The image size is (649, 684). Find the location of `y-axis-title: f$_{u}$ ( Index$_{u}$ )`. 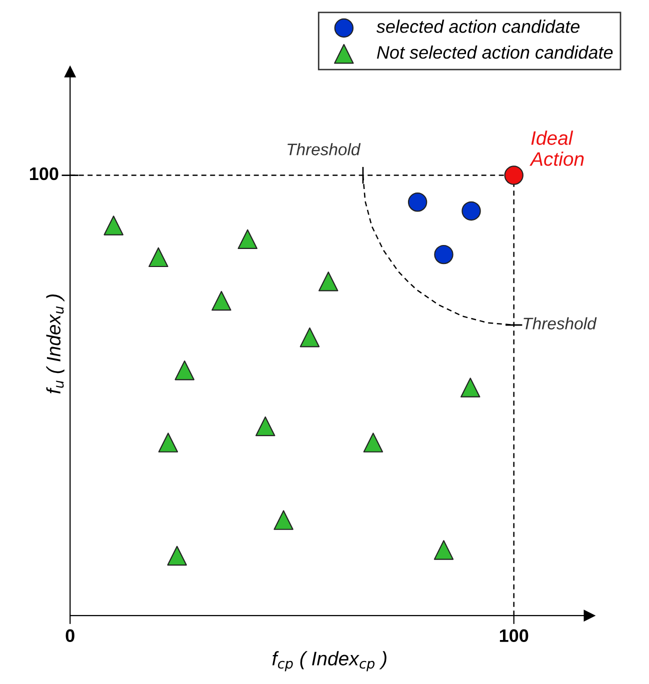

y-axis-title: f$_{u}$ ( Index$_{u}$ ) is located at coordinates (55, 344).